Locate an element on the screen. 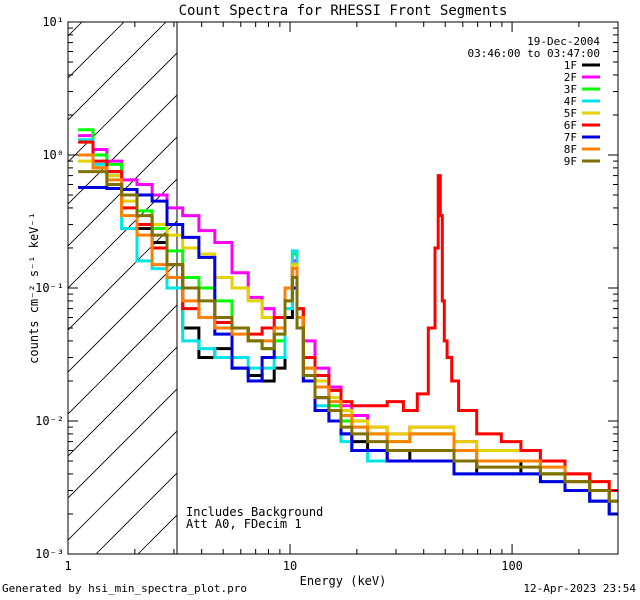 Image resolution: width=640 pixels, height=600 pixels. x-tick-label: 1 is located at coordinates (67, 566).